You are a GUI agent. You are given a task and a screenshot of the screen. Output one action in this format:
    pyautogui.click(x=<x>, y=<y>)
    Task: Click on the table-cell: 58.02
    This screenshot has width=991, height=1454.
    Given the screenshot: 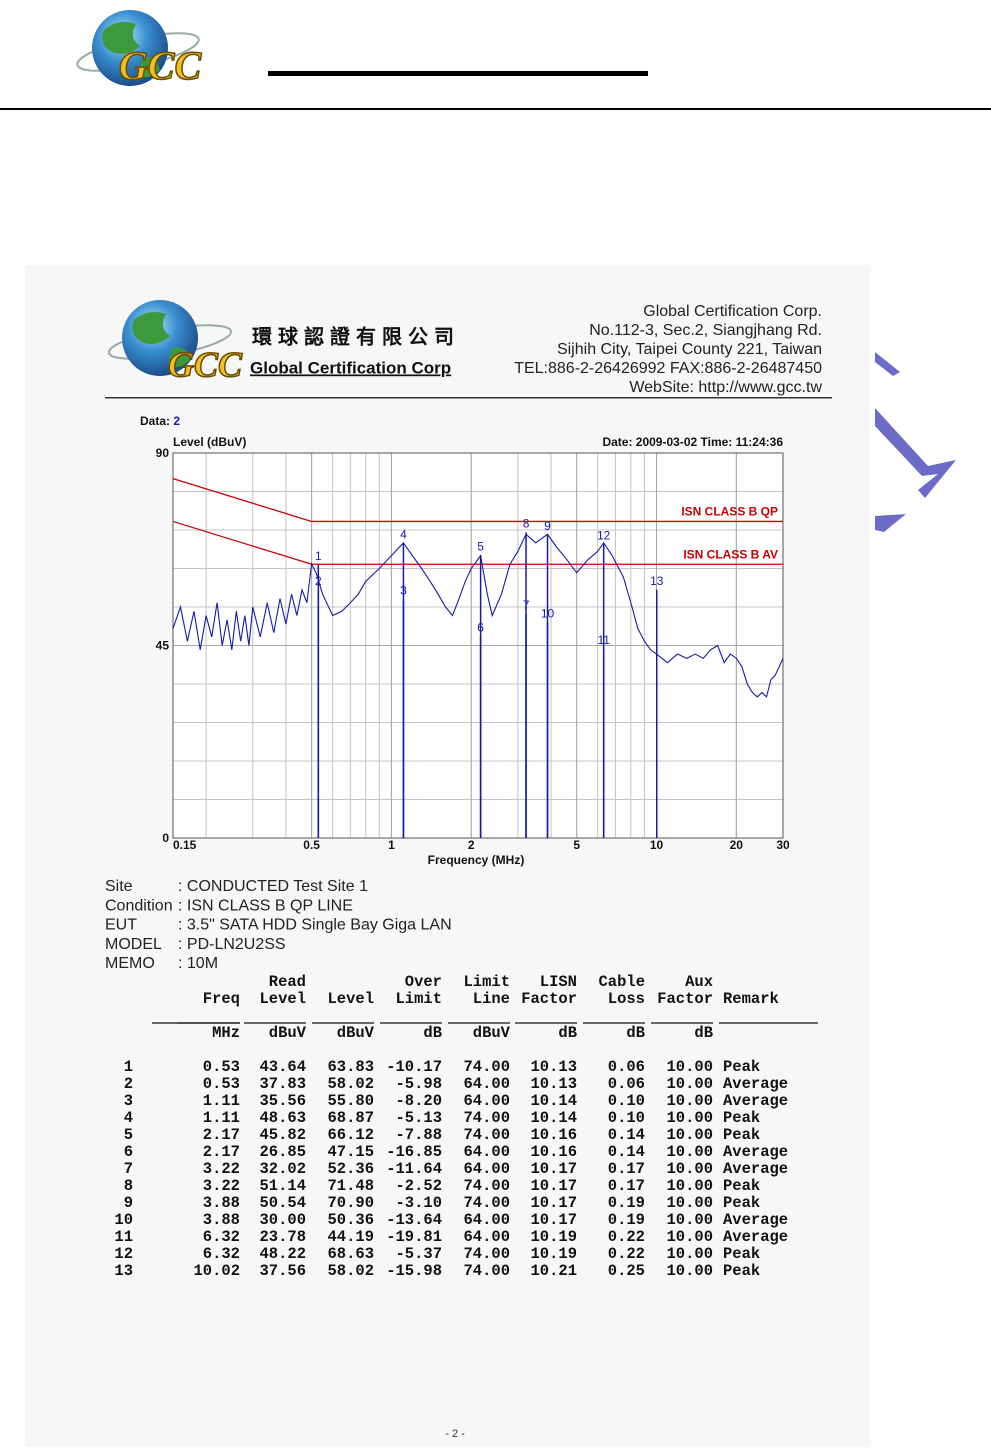 What is the action you would take?
    pyautogui.click(x=350, y=1084)
    